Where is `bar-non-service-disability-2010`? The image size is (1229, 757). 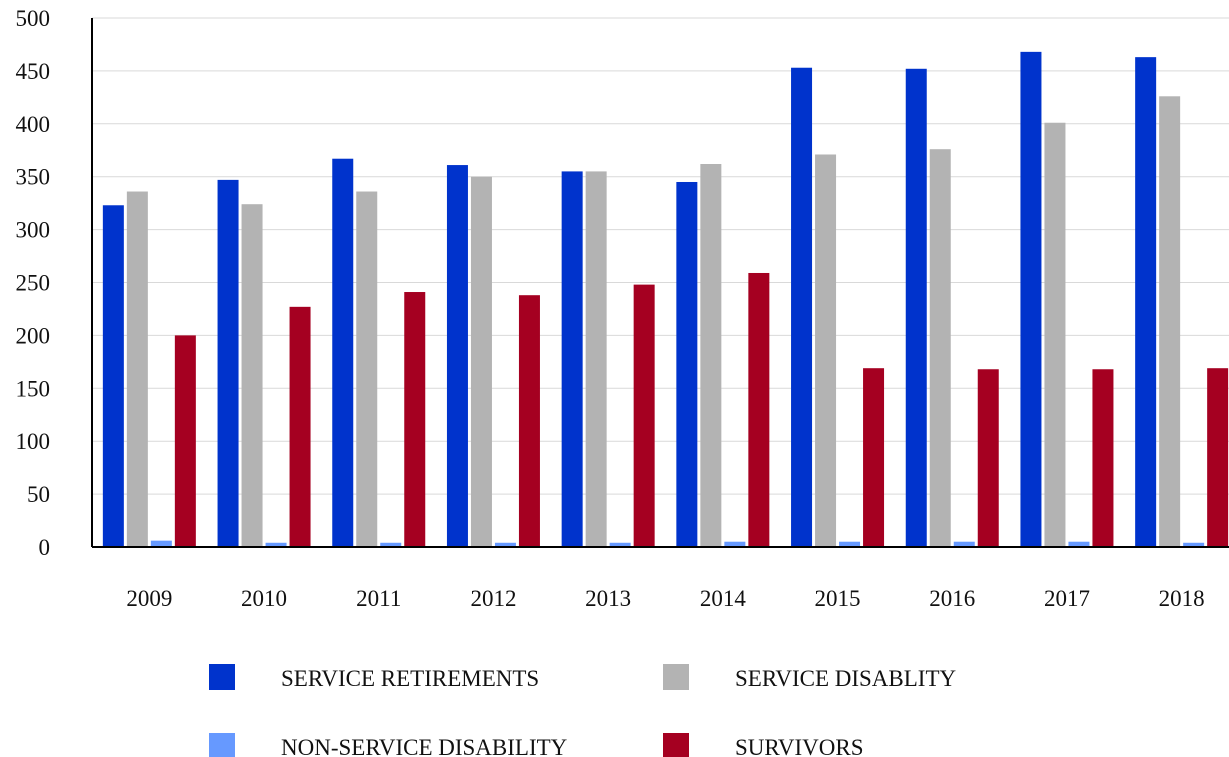
bar-non-service-disability-2010 is located at coordinates (276, 544).